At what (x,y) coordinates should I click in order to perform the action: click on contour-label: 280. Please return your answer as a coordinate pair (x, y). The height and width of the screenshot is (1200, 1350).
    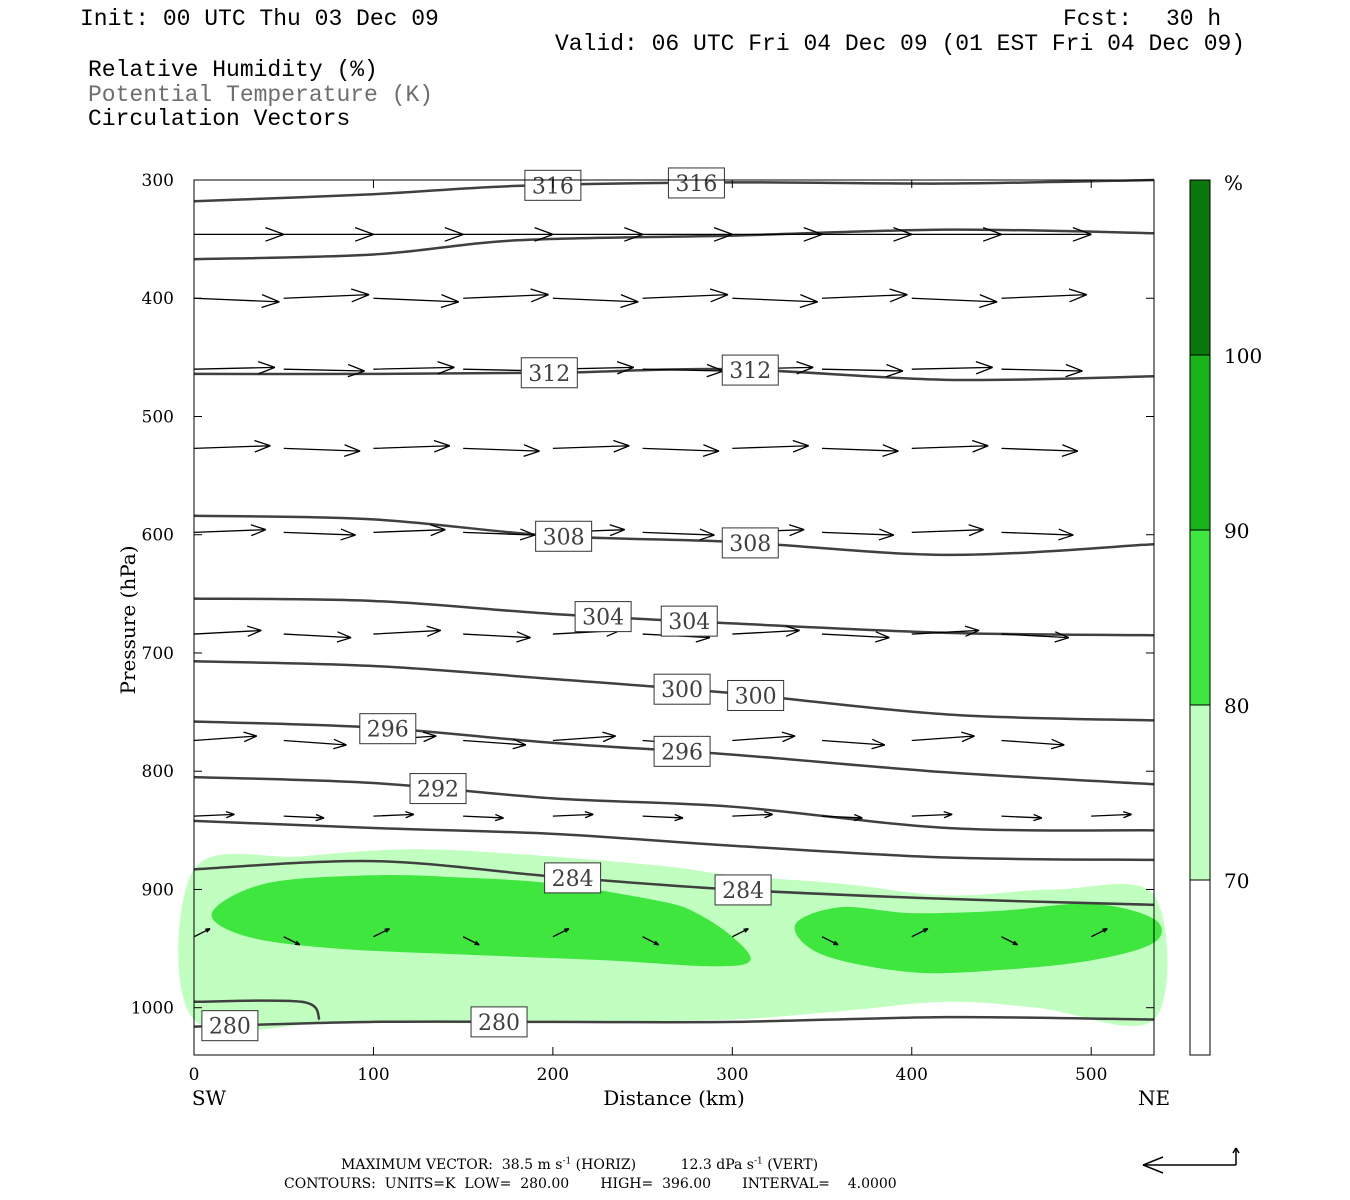
    Looking at the image, I should click on (499, 1023).